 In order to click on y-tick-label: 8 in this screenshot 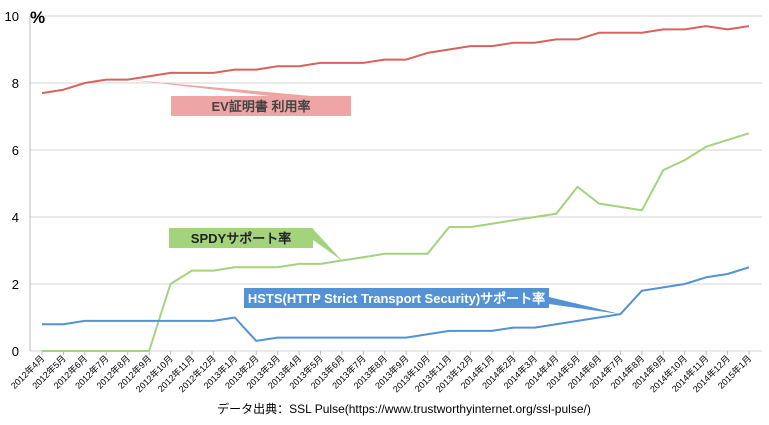, I will do `click(15, 83)`.